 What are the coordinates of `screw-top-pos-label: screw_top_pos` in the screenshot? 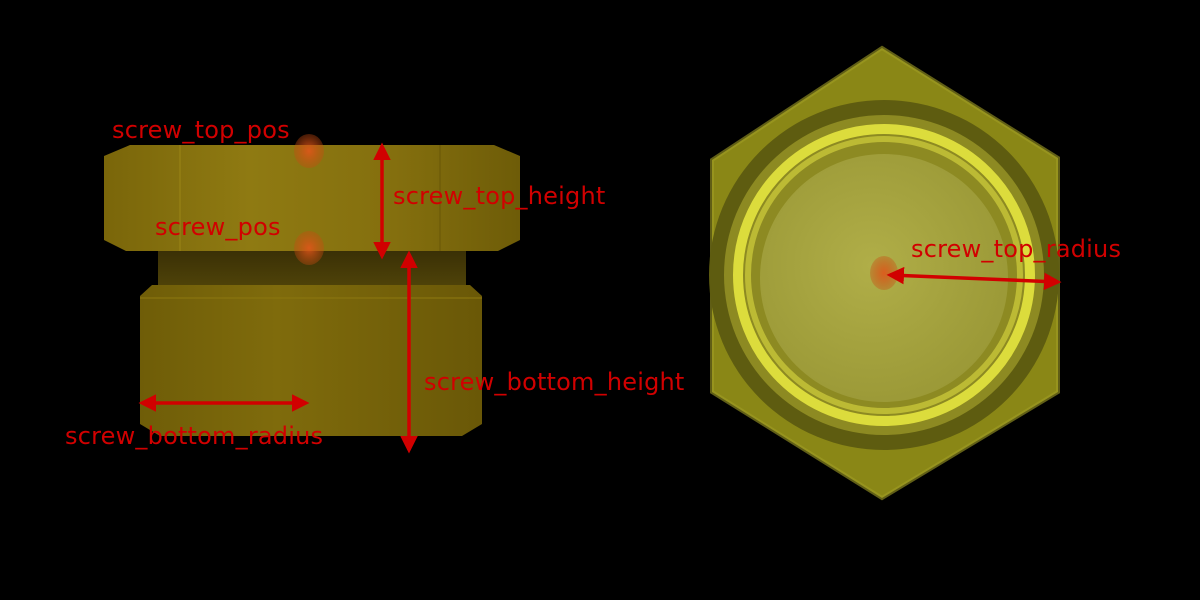 It's located at (201, 130).